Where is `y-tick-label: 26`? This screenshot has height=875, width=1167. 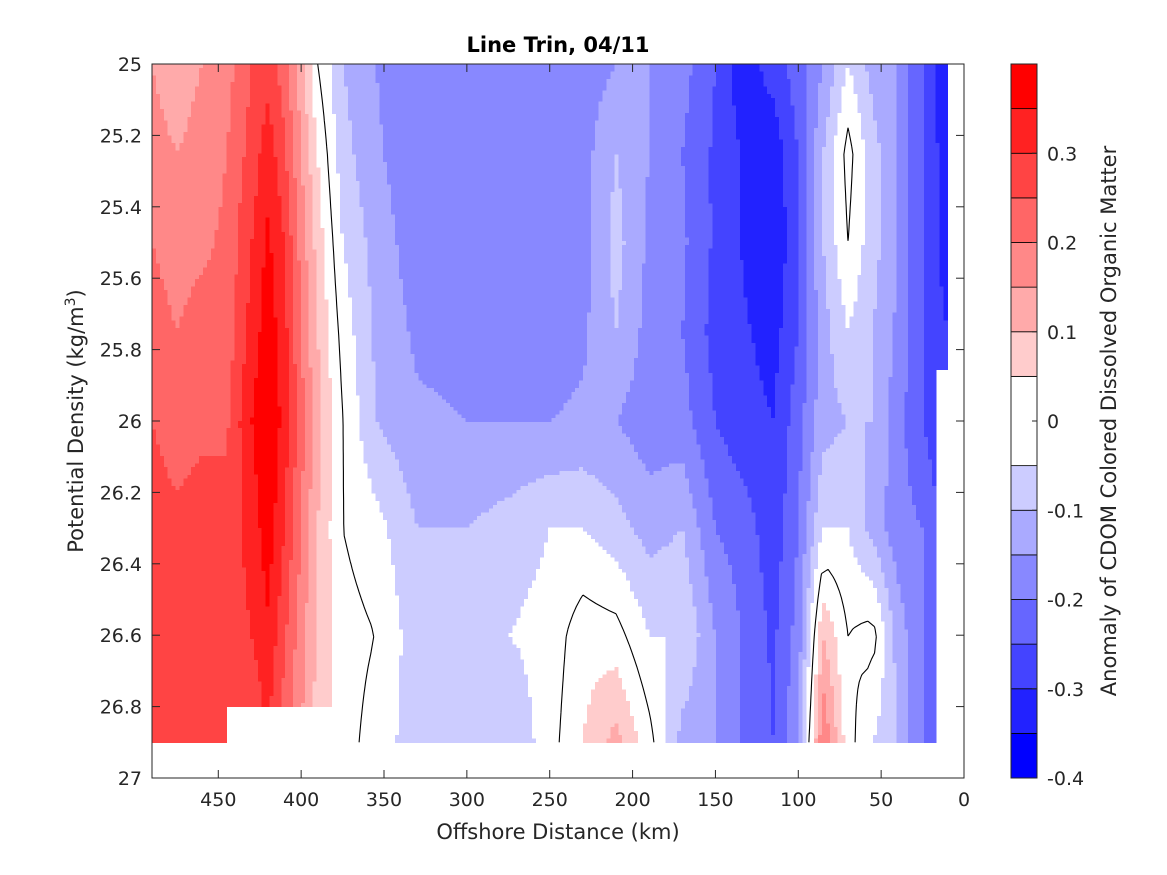
y-tick-label: 26 is located at coordinates (130, 422).